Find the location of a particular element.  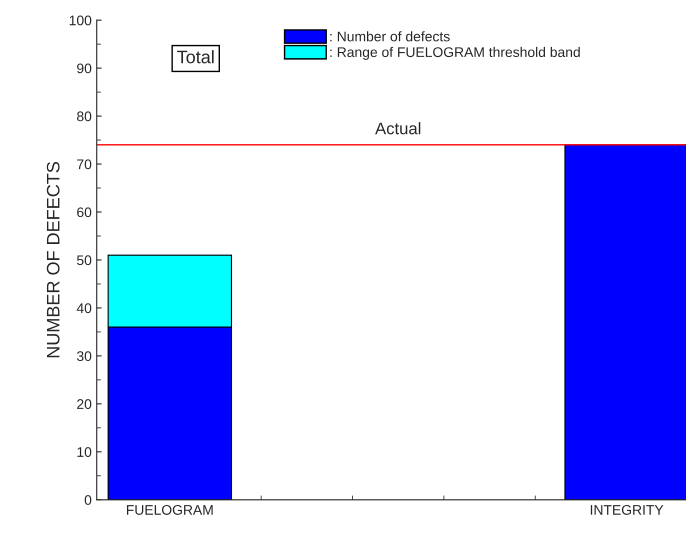

x-tick-label: INTEGRITY is located at coordinates (627, 509).